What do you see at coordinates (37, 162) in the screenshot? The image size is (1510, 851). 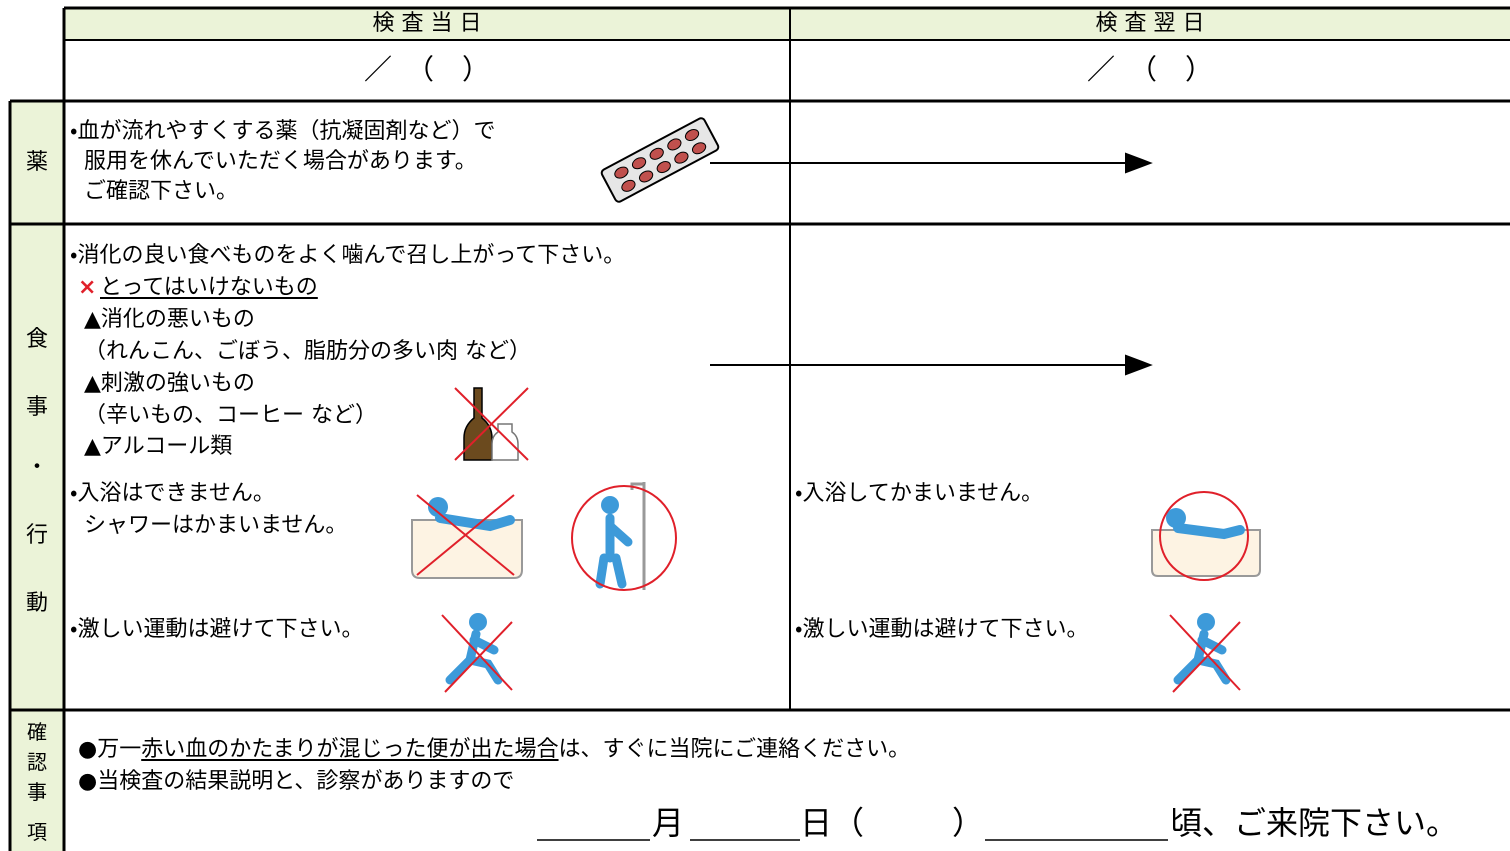 I see `row-label: 薬` at bounding box center [37, 162].